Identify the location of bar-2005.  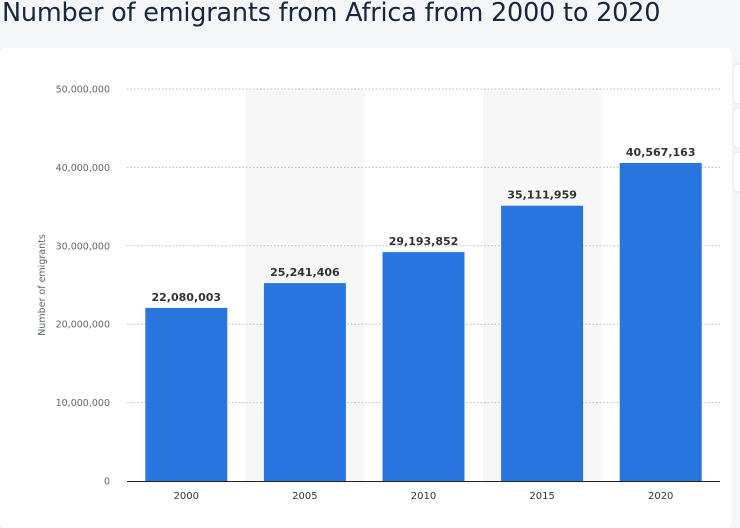
(304, 382).